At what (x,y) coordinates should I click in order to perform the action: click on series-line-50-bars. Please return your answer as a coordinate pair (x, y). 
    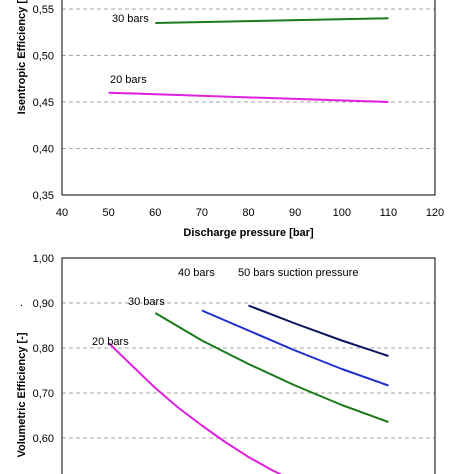
    Looking at the image, I should click on (318, 330).